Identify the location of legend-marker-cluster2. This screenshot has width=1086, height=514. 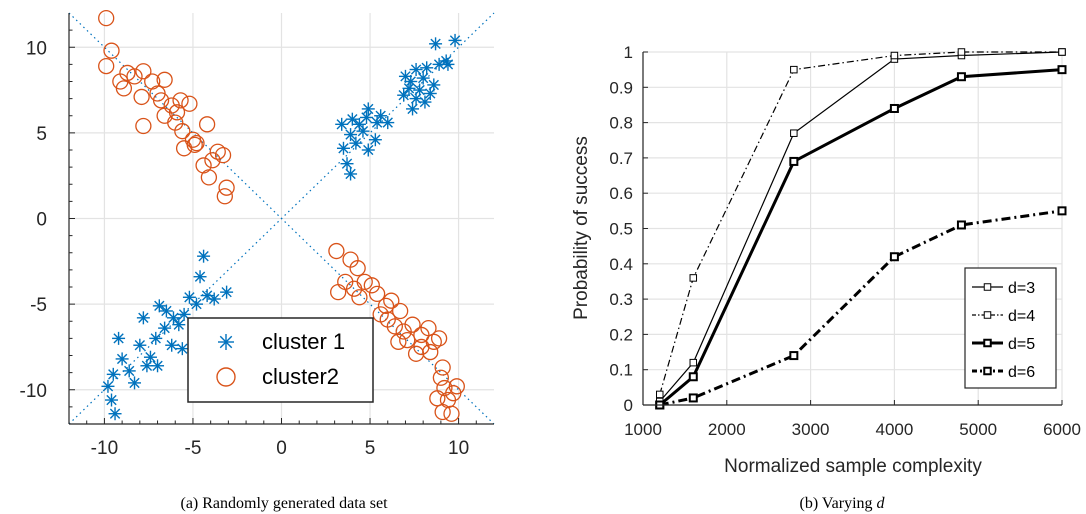
(226, 377).